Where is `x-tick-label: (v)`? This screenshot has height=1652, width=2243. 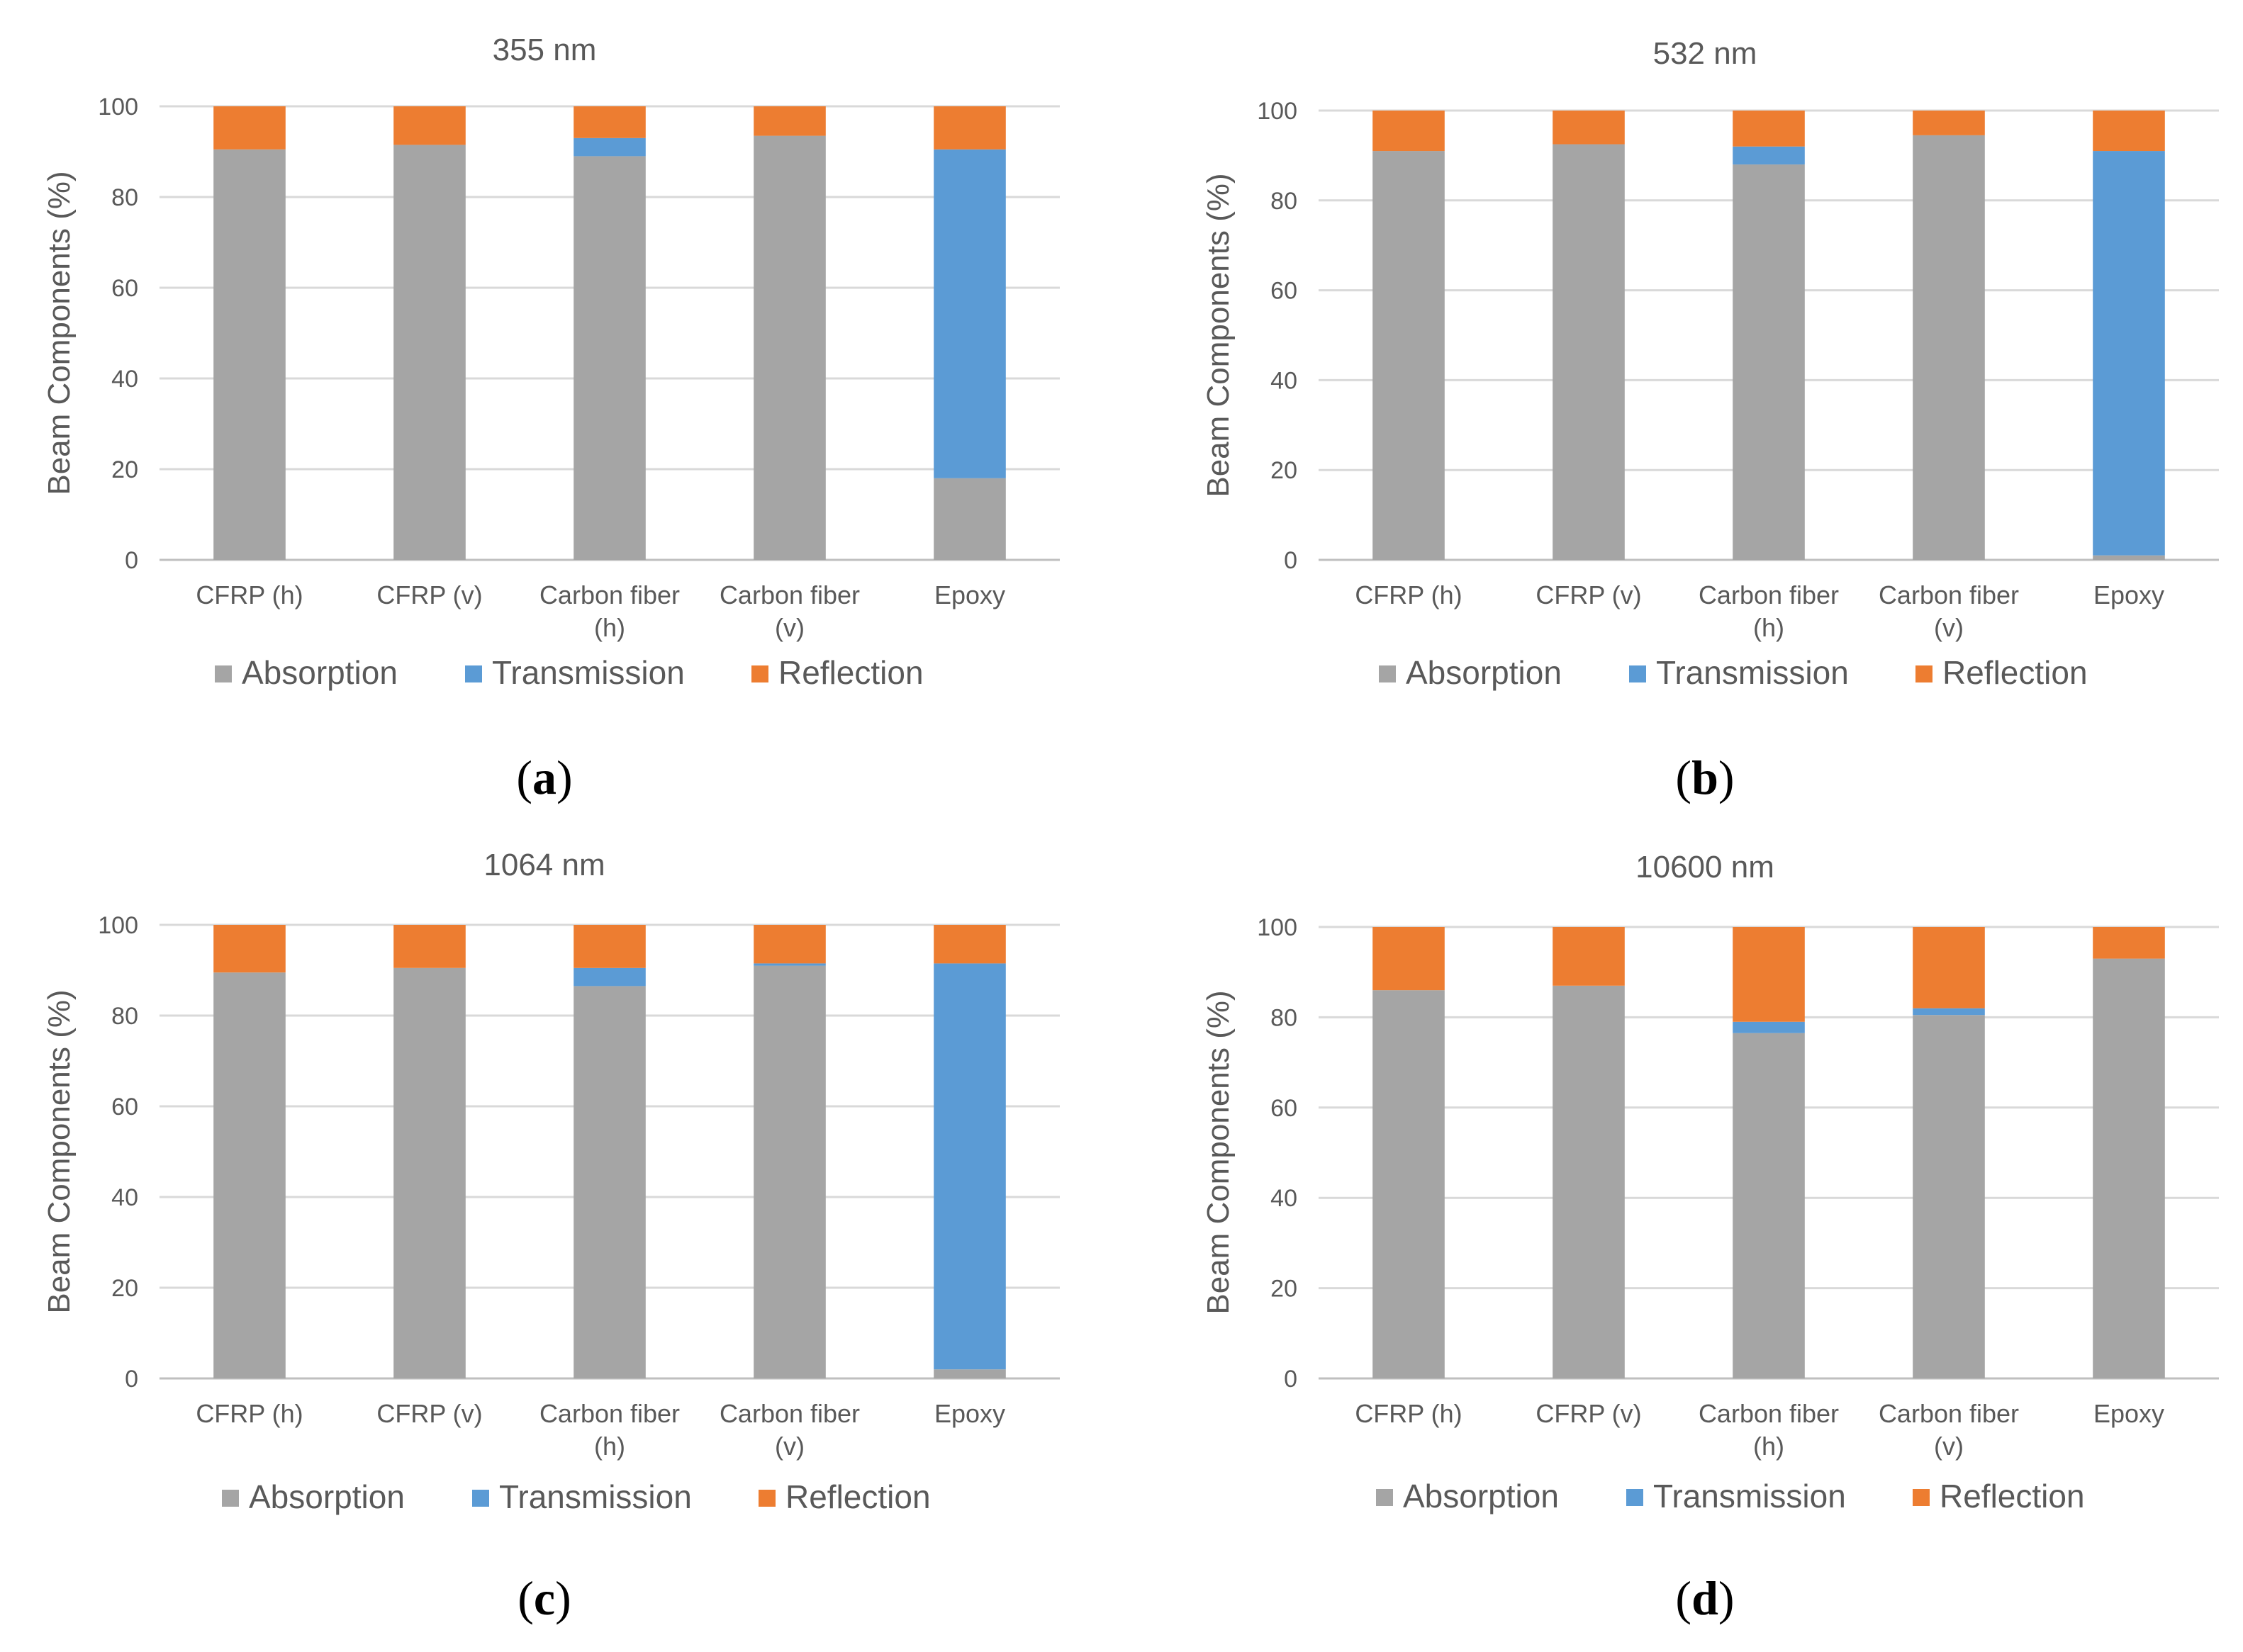
x-tick-label: (v) is located at coordinates (1949, 1446).